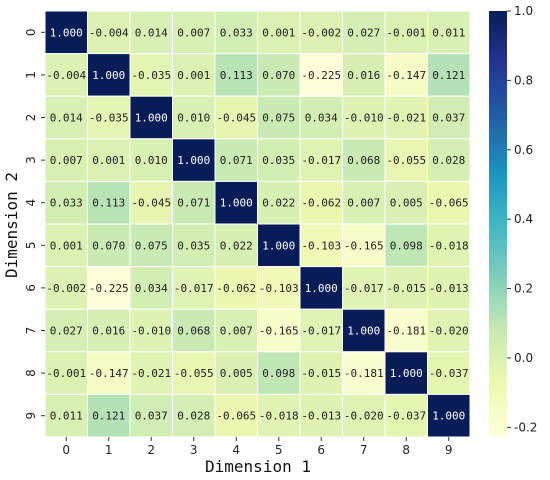 The height and width of the screenshot is (480, 550). I want to click on cell-value-label: 0.027, so click(363, 32).